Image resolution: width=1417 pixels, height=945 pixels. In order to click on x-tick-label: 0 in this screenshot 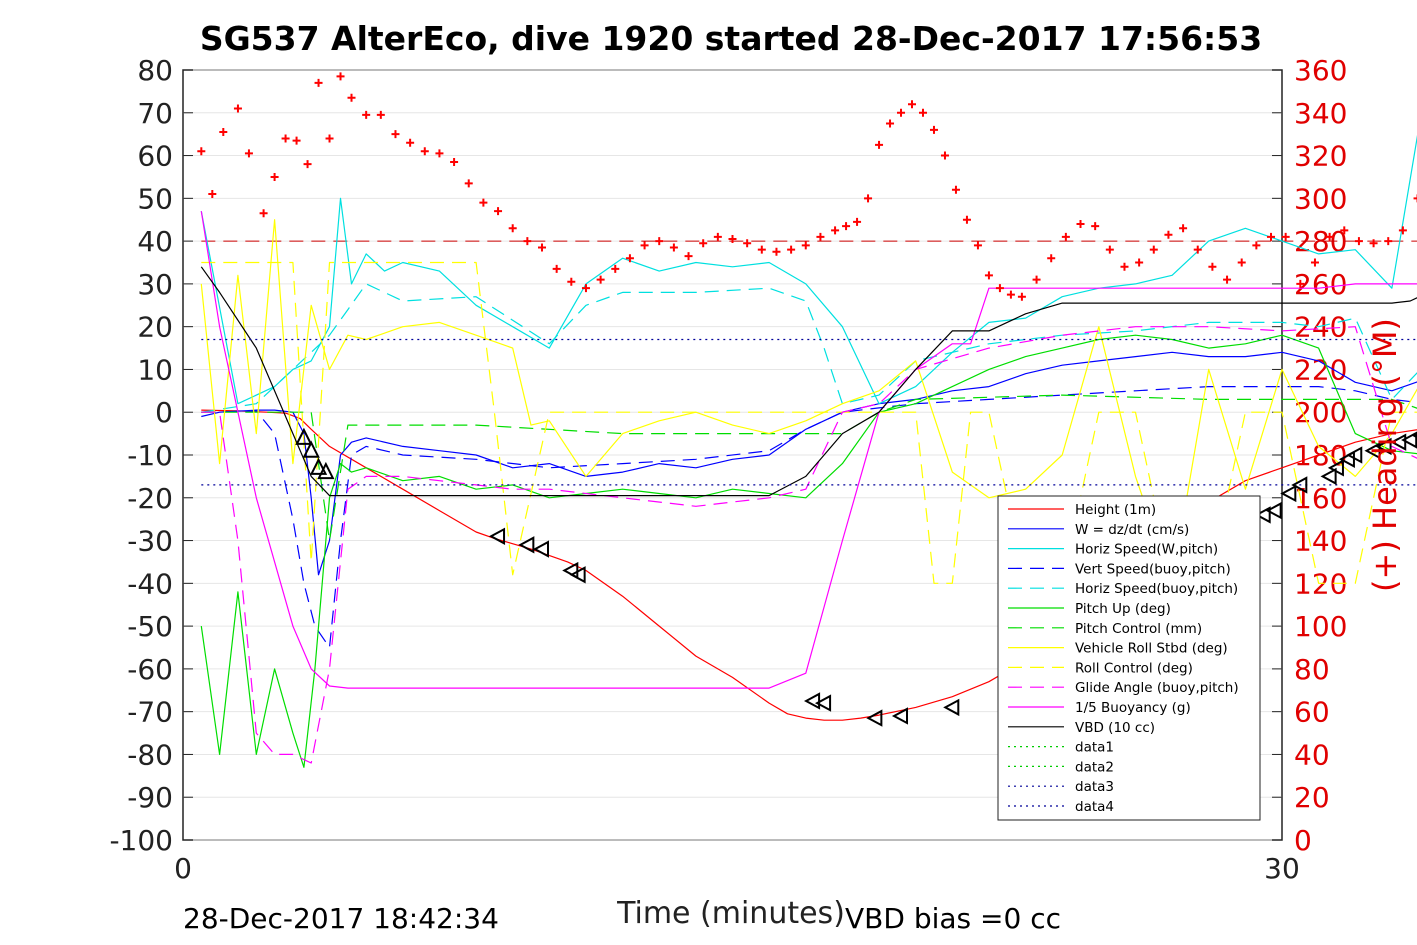, I will do `click(183, 868)`.